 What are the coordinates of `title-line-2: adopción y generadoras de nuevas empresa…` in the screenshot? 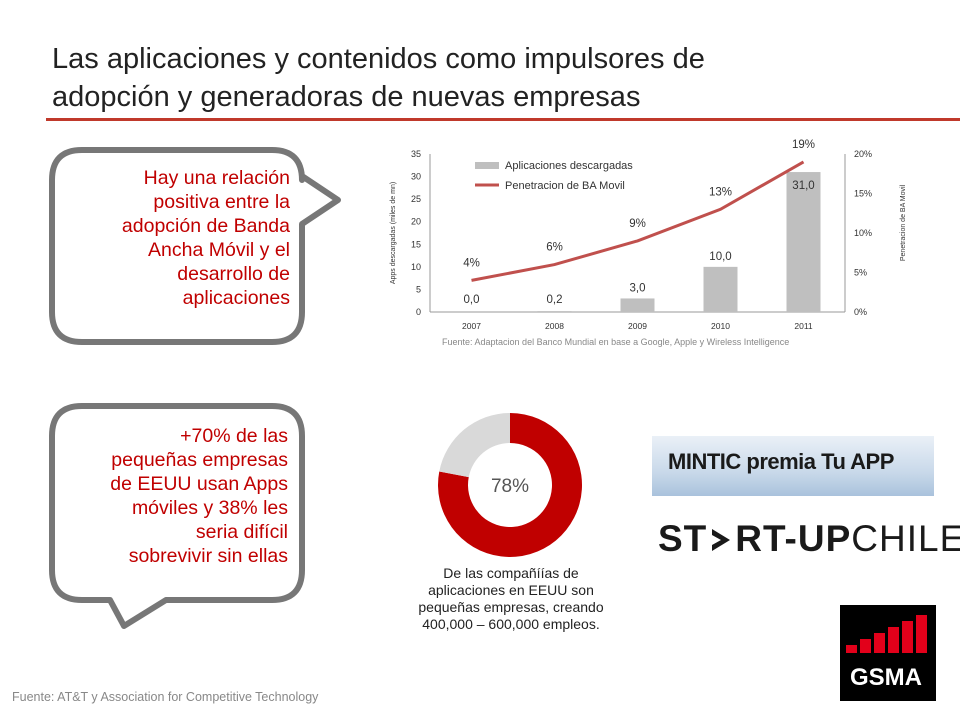 It's located at (346, 97).